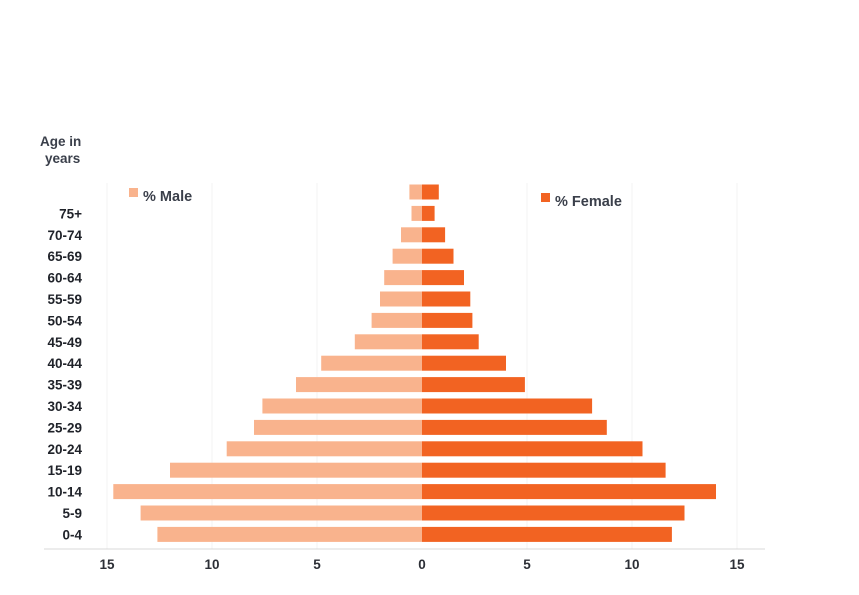 This screenshot has height=595, width=859. Describe the element at coordinates (375, 199) in the screenshot. I see `legend: % Male % Female` at that location.